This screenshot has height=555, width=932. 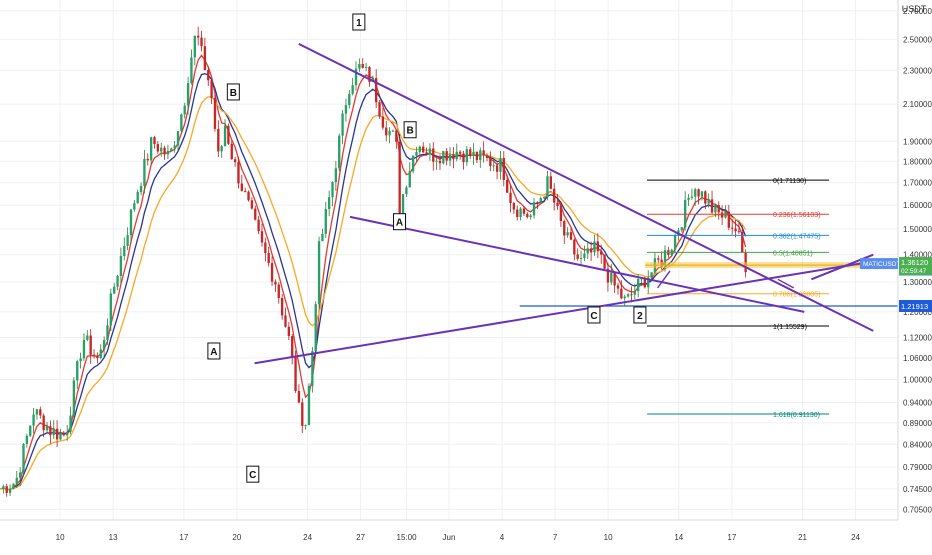 What do you see at coordinates (466, 535) in the screenshot?
I see `x-axis-panel` at bounding box center [466, 535].